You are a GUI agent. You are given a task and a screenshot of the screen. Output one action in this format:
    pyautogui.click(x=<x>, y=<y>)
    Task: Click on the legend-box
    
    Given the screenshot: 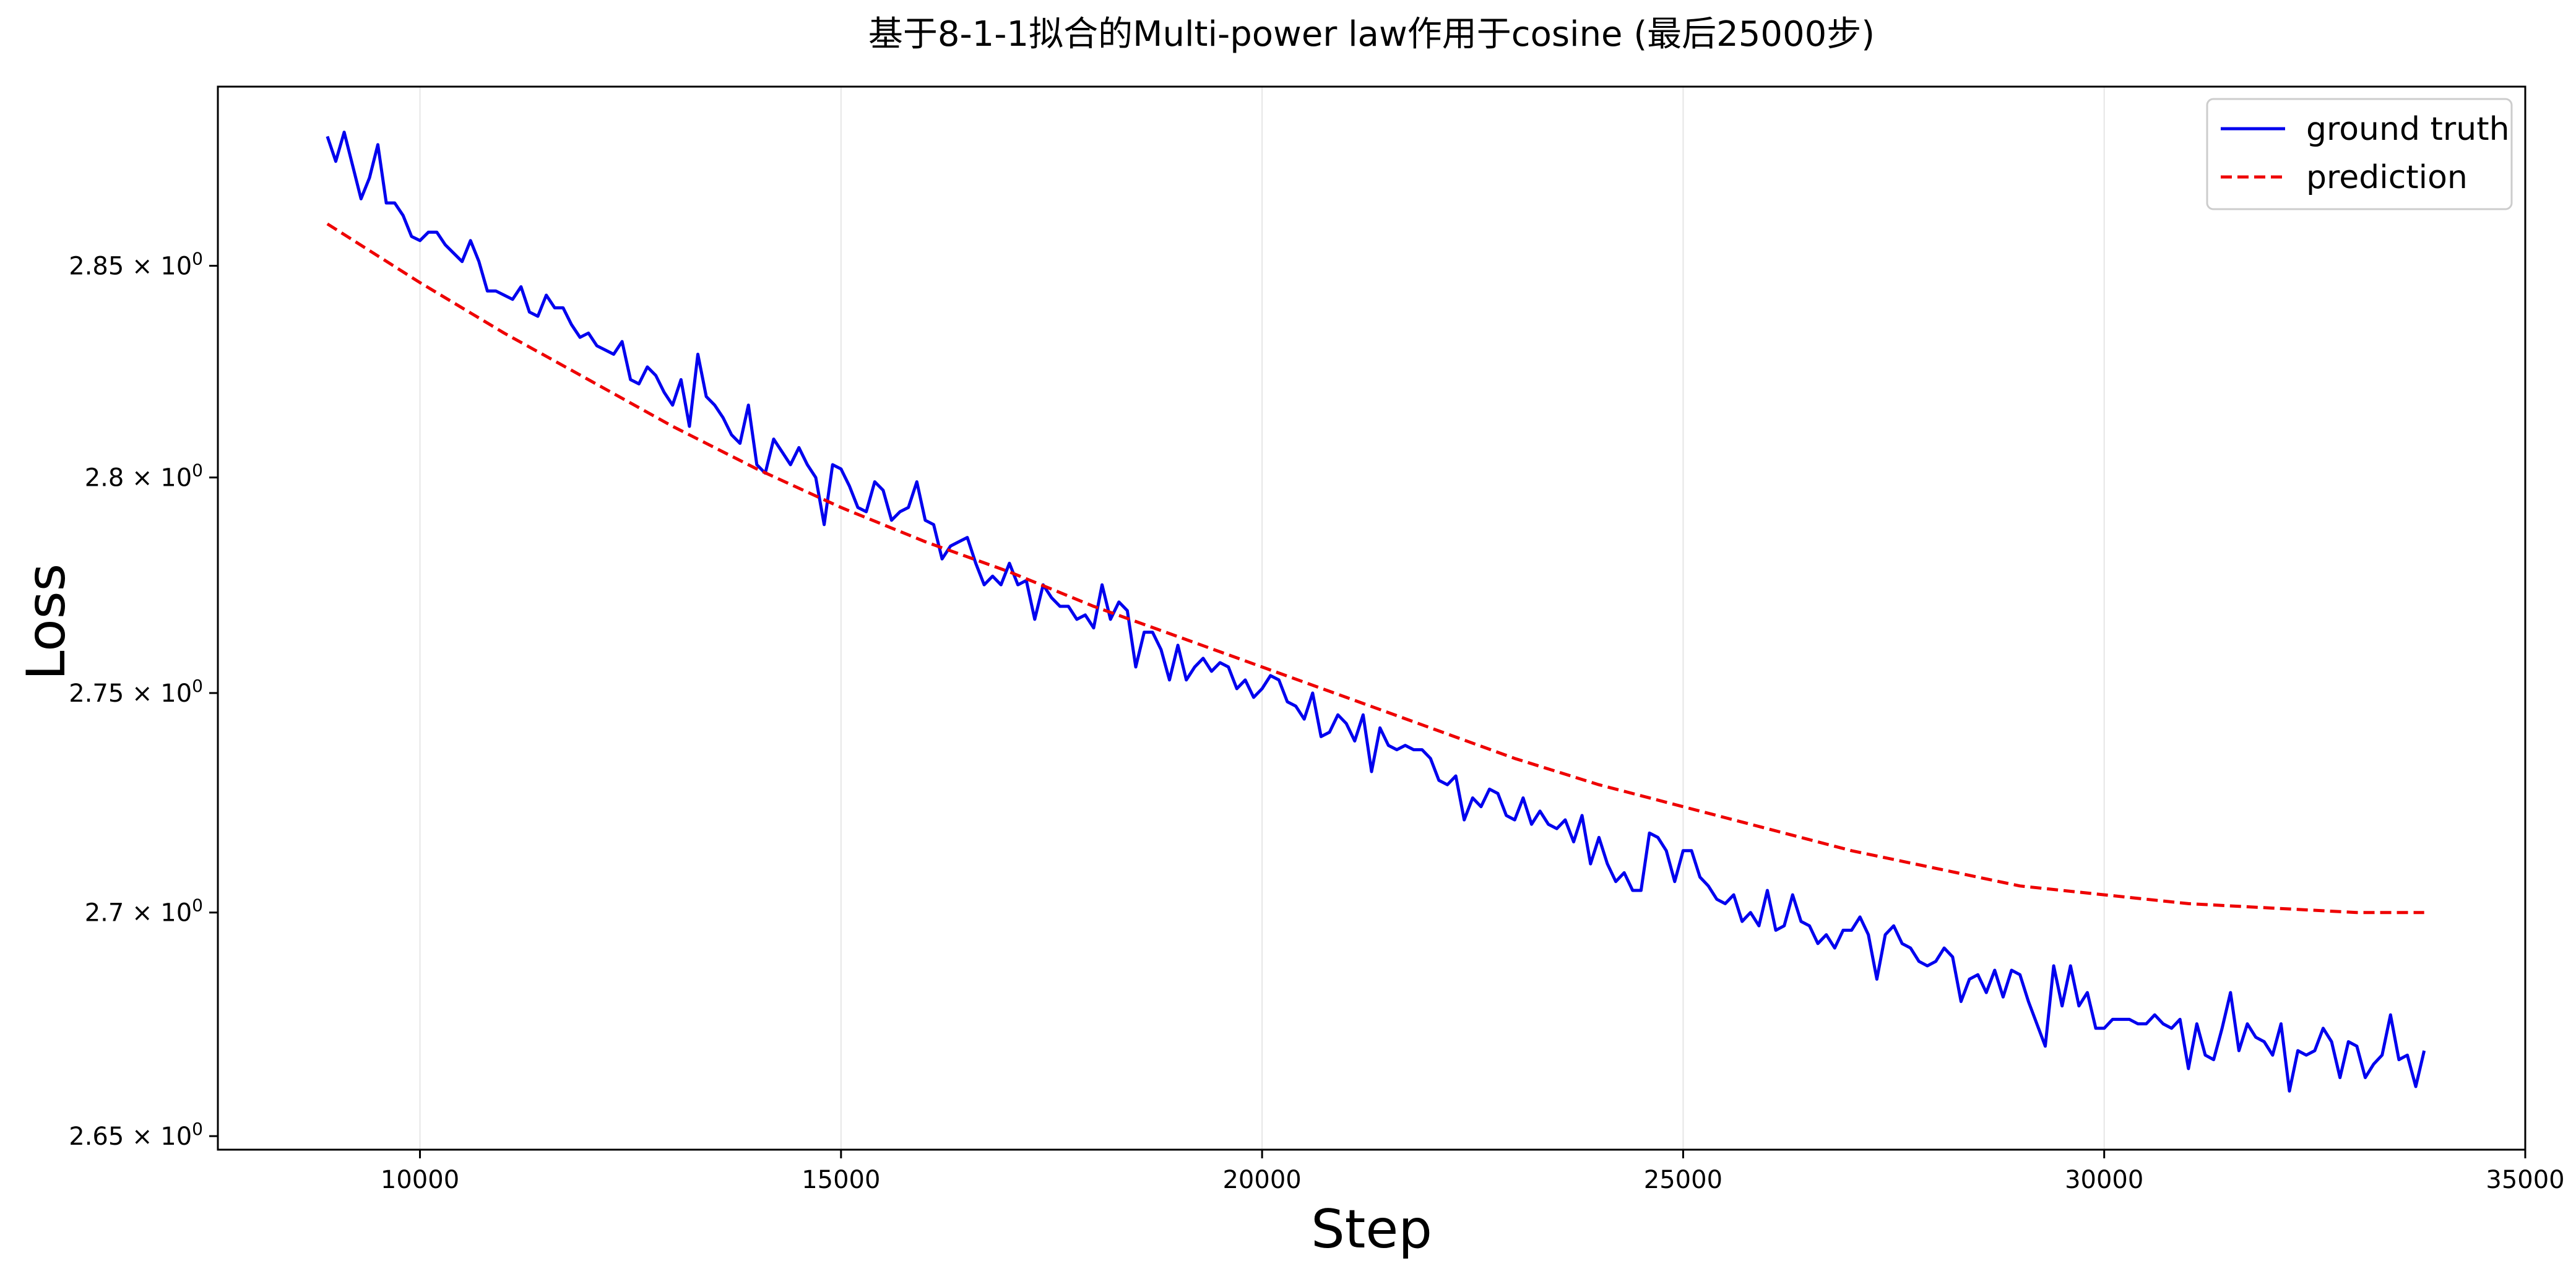 What is the action you would take?
    pyautogui.click(x=2359, y=154)
    